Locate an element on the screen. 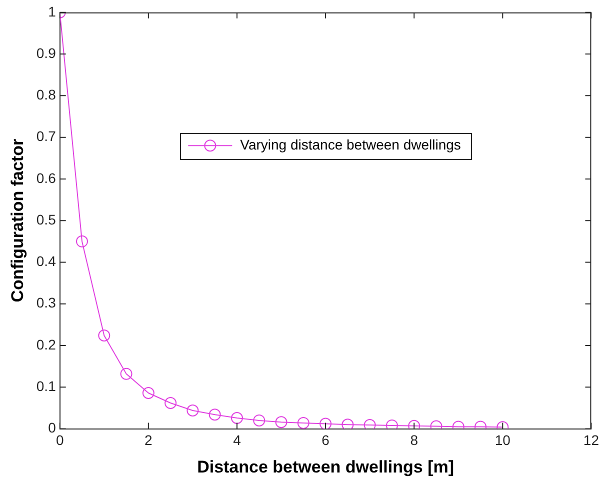 This screenshot has width=603, height=486. y-tick-label: 0.2 is located at coordinates (46, 344).